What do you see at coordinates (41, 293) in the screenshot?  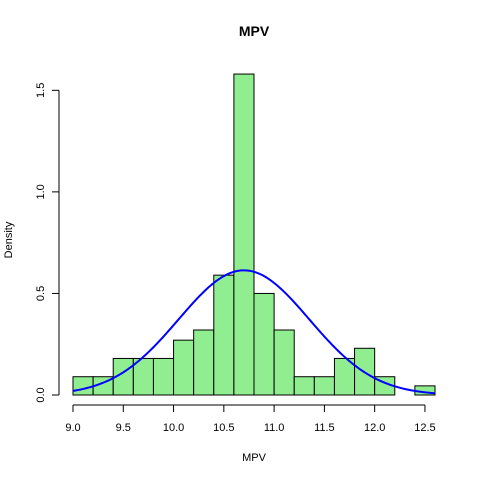 I see `y-tick-label: 0.5` at bounding box center [41, 293].